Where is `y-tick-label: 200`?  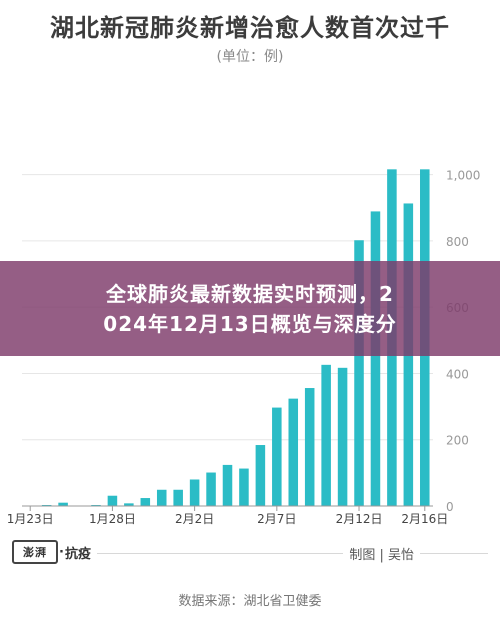
y-tick-label: 200 is located at coordinates (457, 441).